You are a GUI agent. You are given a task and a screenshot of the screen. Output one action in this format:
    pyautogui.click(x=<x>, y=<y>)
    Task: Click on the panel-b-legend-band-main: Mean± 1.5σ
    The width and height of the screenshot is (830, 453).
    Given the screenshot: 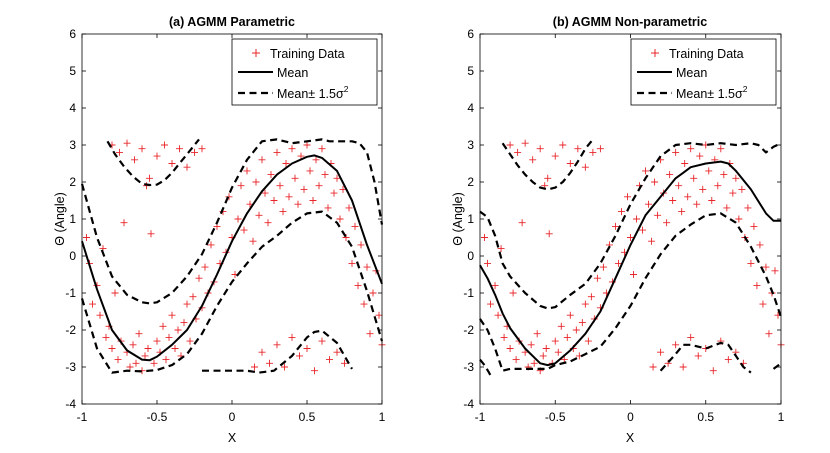 What is the action you would take?
    pyautogui.click(x=709, y=94)
    